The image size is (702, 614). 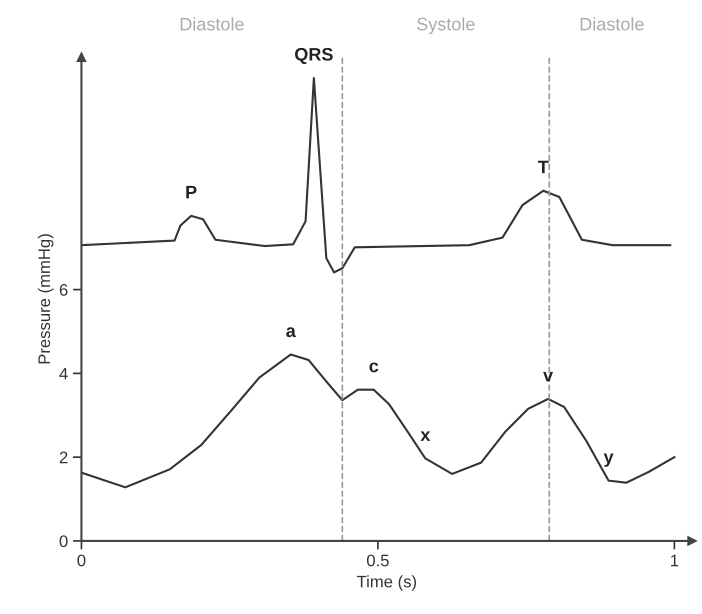 What do you see at coordinates (314, 56) in the screenshot?
I see `annotation: QRS` at bounding box center [314, 56].